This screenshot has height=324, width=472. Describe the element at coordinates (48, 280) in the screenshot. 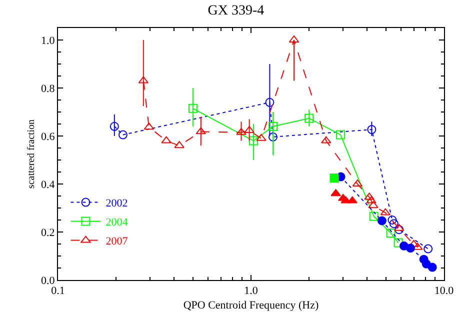

I see `y-tick-label: 0.0` at that location.